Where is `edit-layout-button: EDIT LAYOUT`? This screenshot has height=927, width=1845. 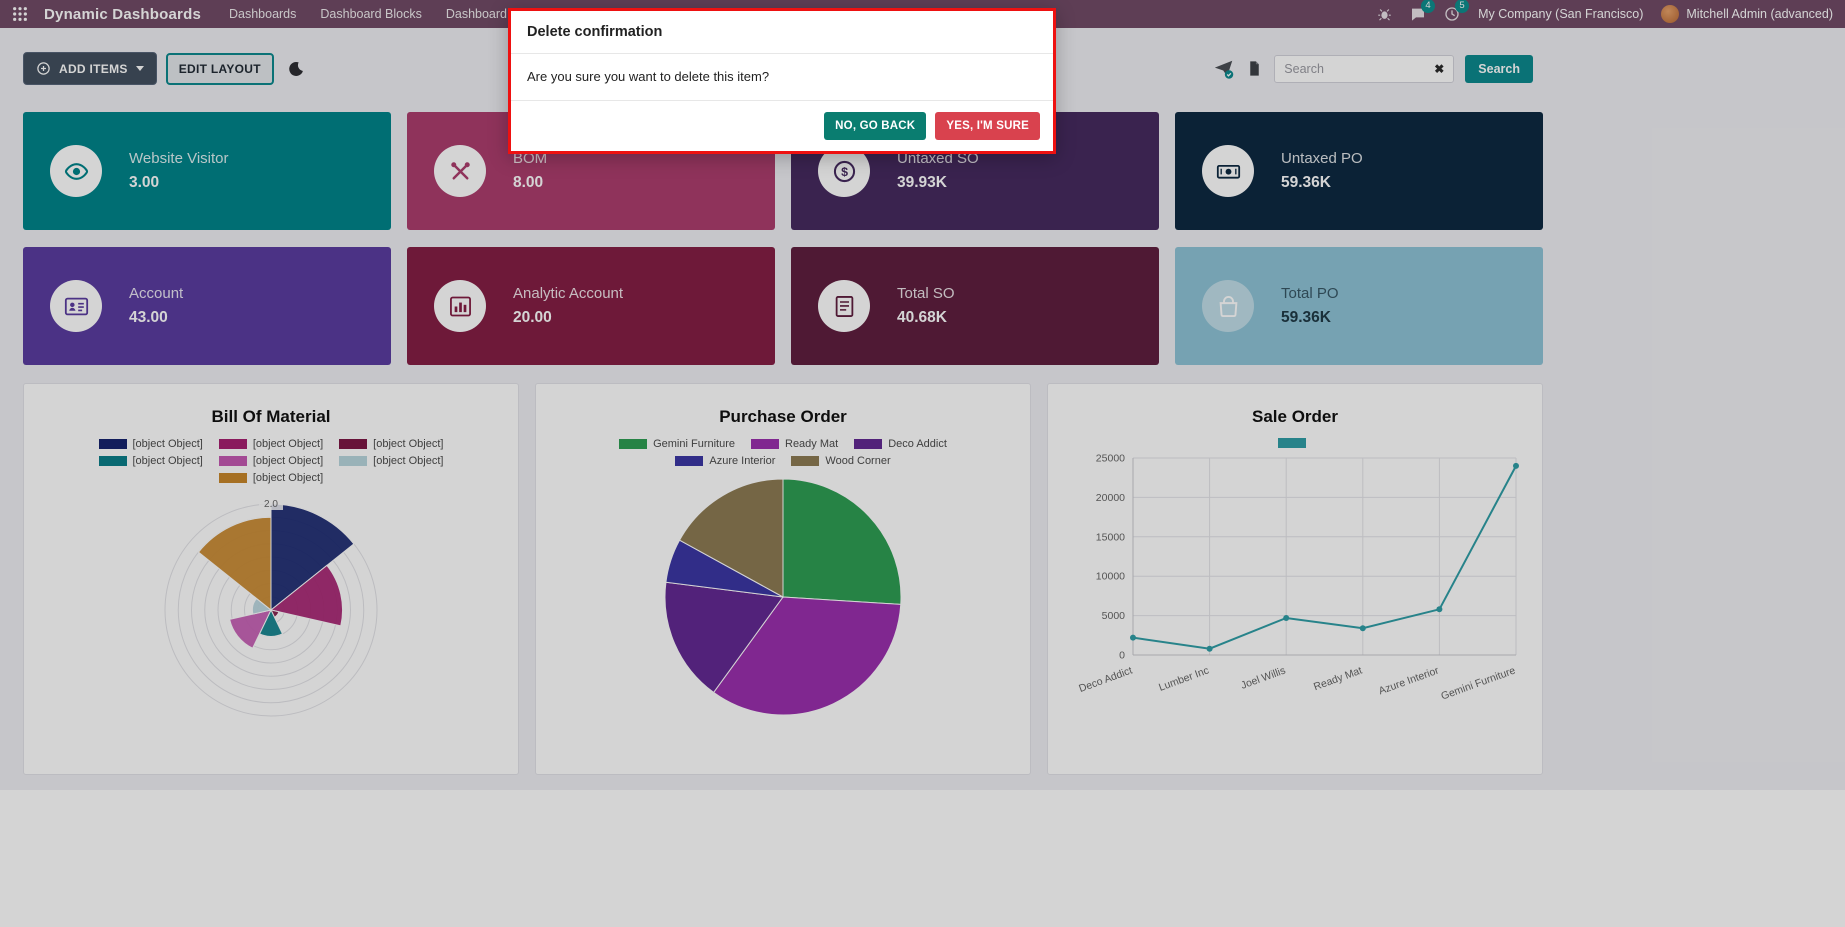
edit-layout-button: EDIT LAYOUT is located at coordinates (219, 68).